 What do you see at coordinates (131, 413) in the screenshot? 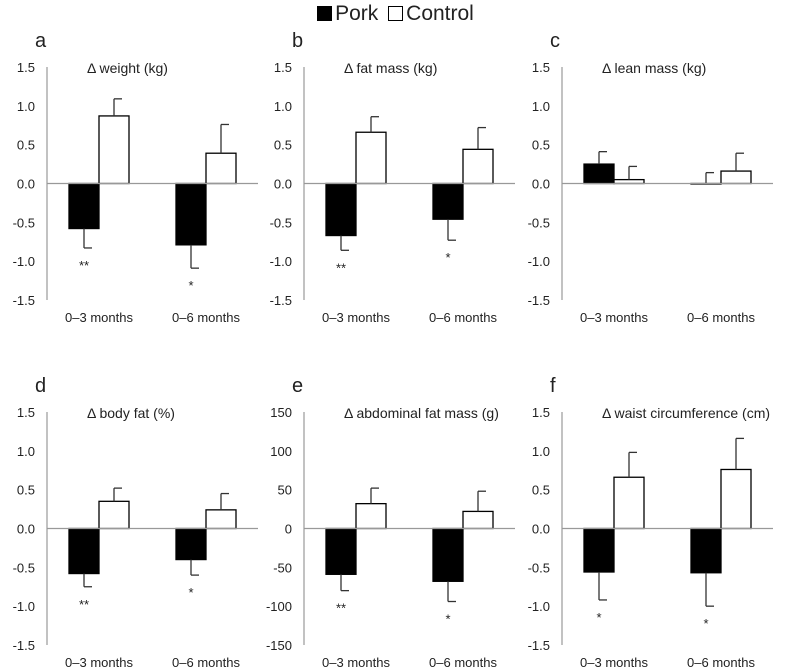
I see `panel-title: Δ body fat (%)` at bounding box center [131, 413].